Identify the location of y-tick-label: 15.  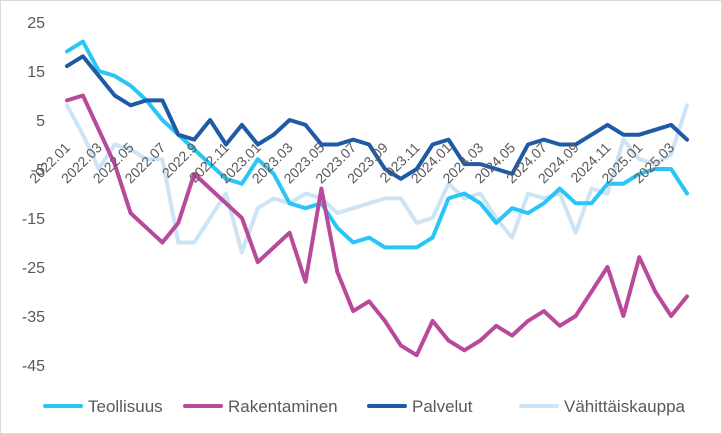
(36, 72).